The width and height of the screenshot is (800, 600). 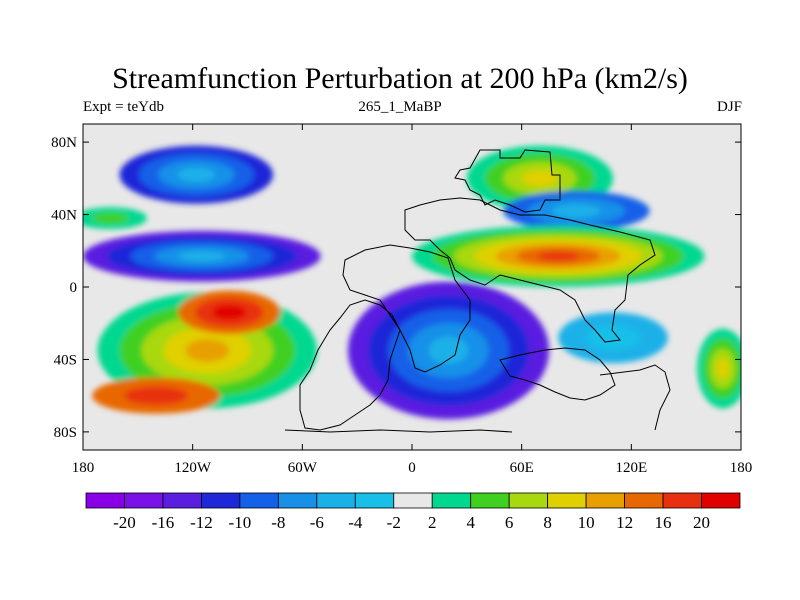 What do you see at coordinates (278, 522) in the screenshot?
I see `colorbar-label: -8` at bounding box center [278, 522].